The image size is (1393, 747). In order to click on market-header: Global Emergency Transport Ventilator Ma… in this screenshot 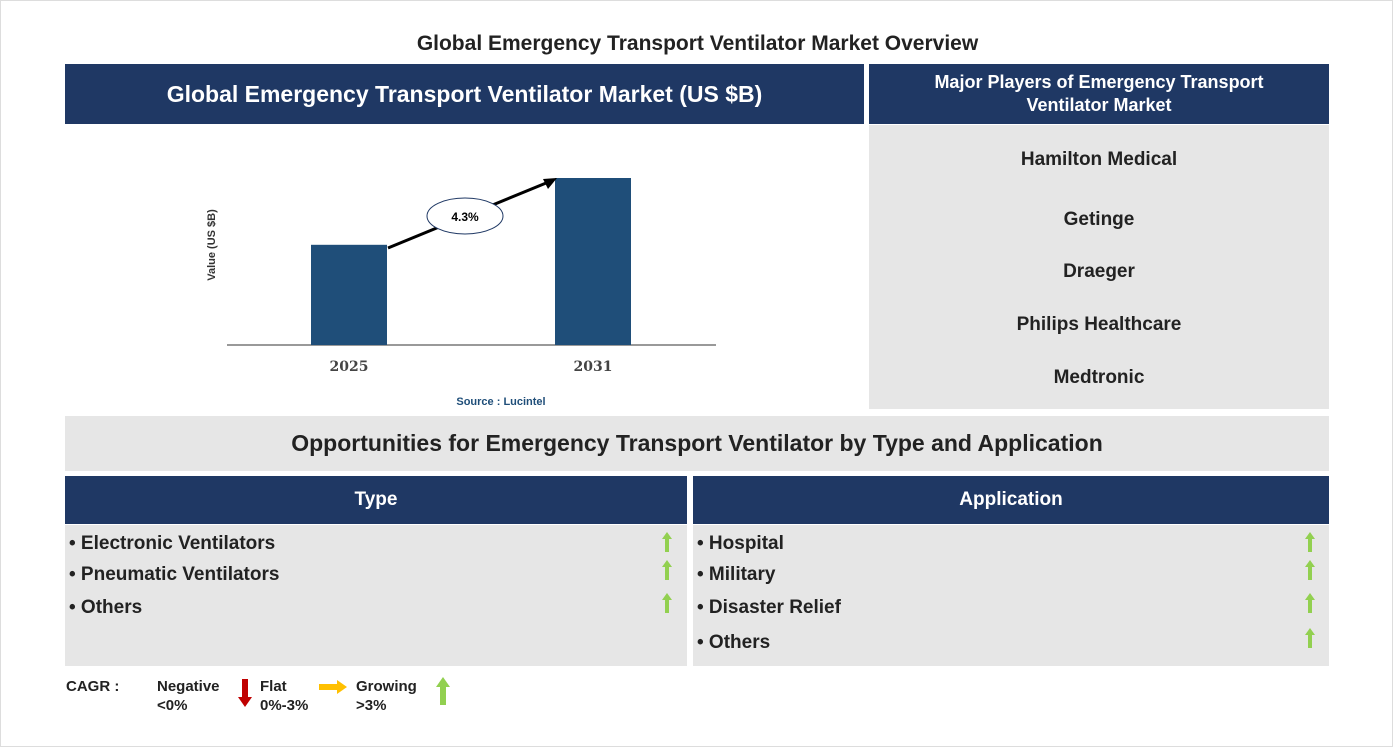, I will do `click(464, 94)`.